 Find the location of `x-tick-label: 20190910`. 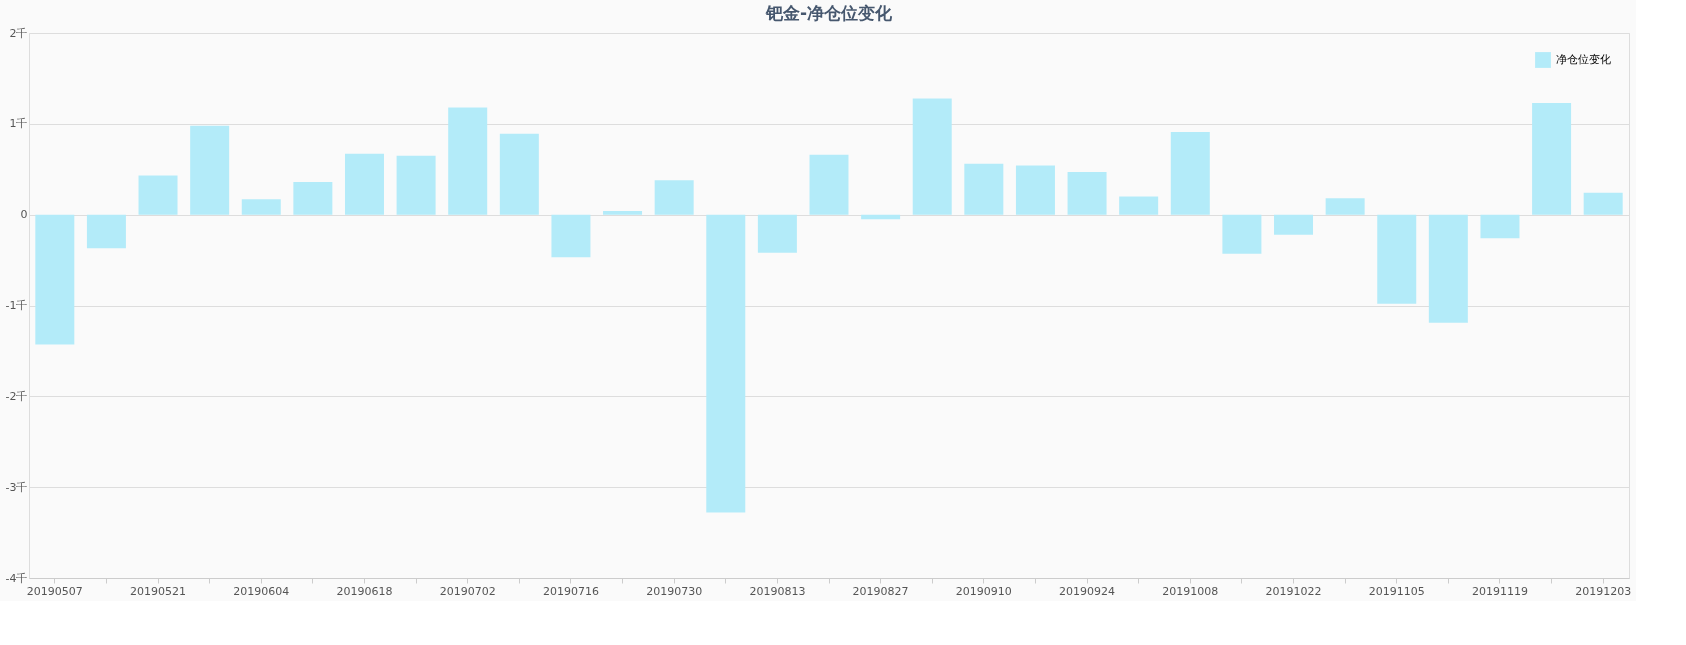

x-tick-label: 20190910 is located at coordinates (983, 591).